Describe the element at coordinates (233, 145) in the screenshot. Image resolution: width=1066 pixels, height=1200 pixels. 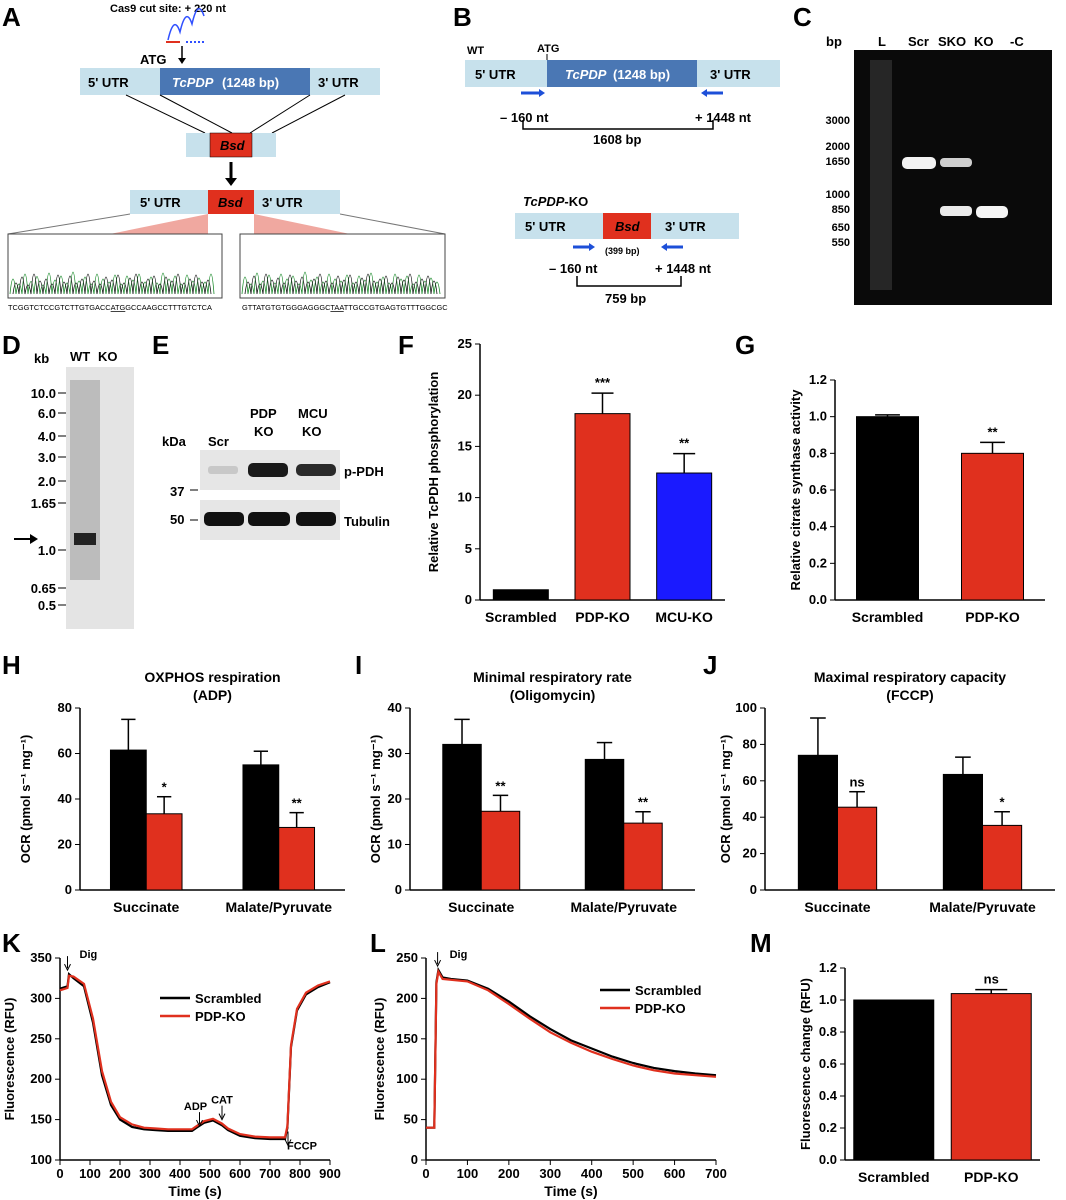
I see `bsd-label: Bsd` at that location.